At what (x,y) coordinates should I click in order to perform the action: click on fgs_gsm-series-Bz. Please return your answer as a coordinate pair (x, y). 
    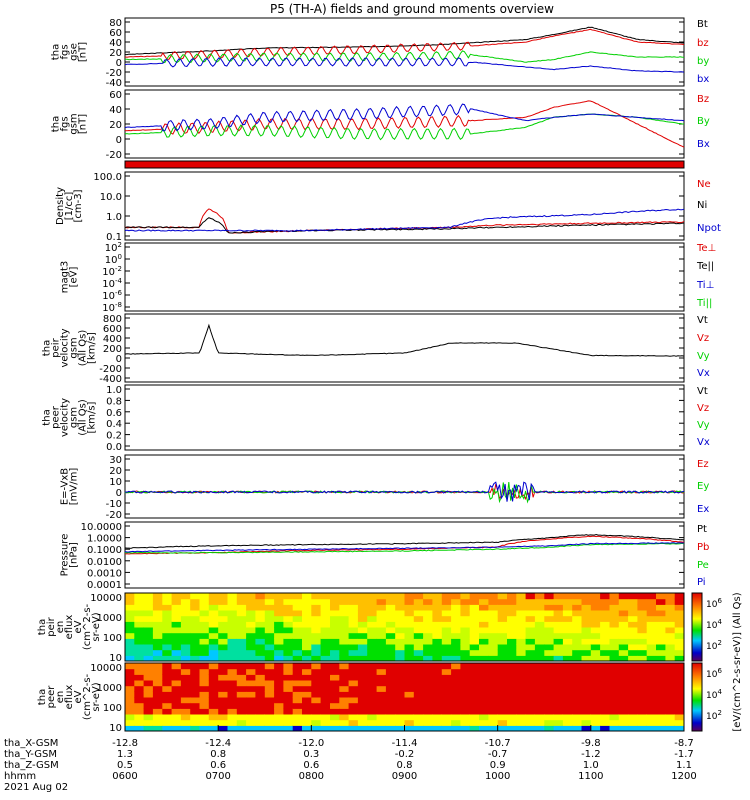
    Looking at the image, I should click on (404, 124).